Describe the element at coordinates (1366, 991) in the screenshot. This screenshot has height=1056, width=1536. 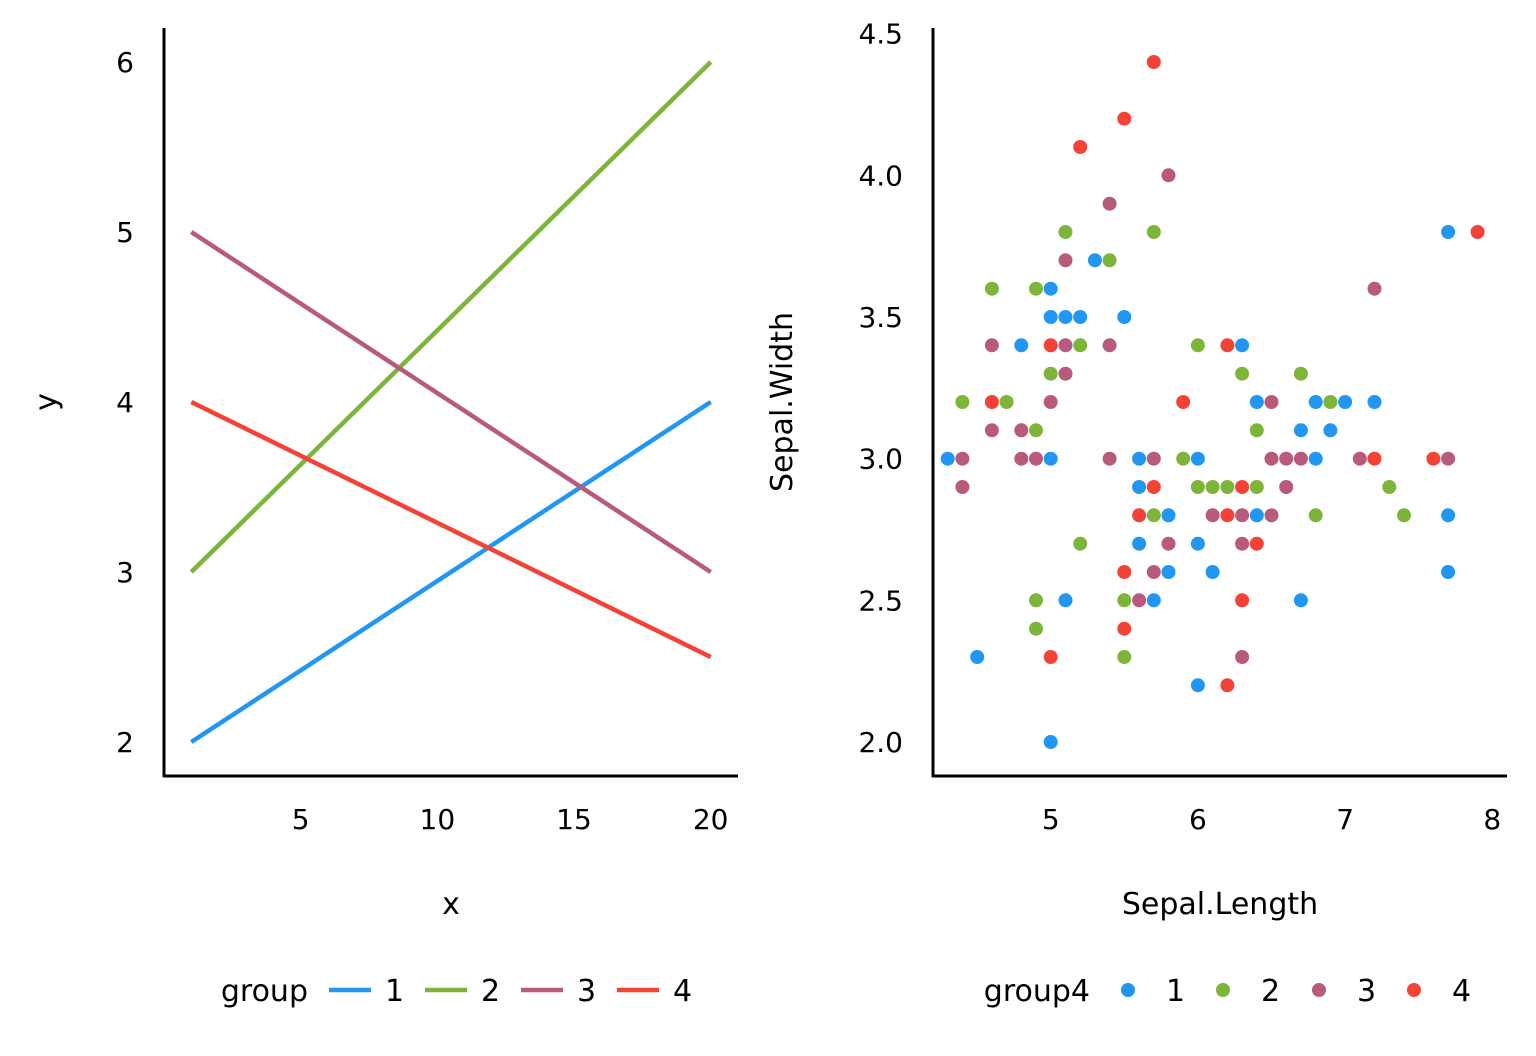
I see `legend-label: 3` at that location.